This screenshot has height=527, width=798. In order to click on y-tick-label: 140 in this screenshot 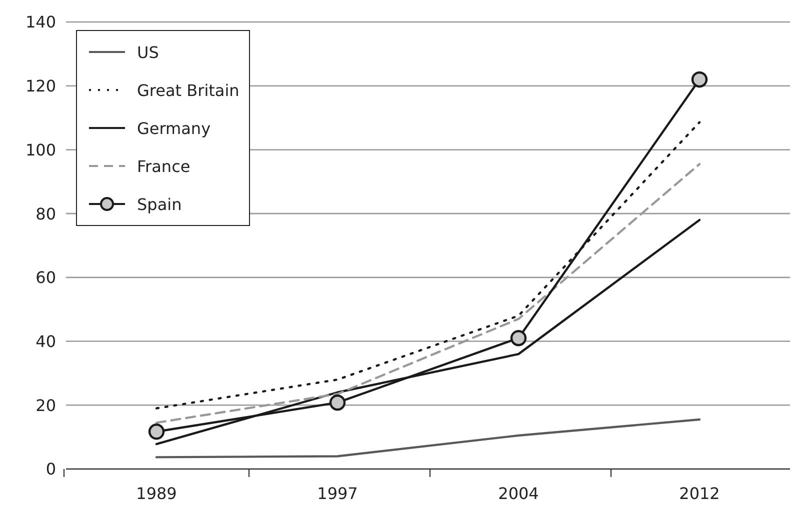, I will do `click(40, 22)`.